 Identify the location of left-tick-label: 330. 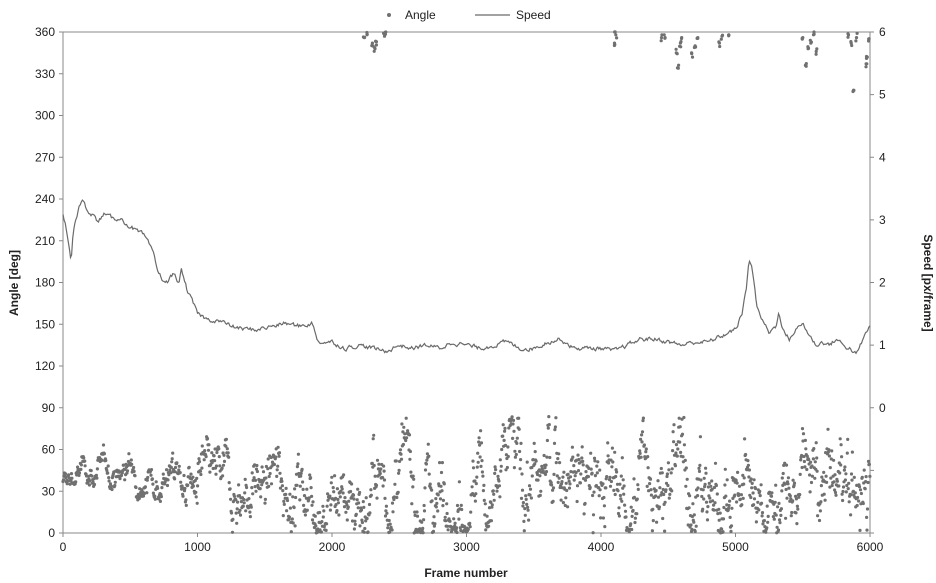
(45, 74).